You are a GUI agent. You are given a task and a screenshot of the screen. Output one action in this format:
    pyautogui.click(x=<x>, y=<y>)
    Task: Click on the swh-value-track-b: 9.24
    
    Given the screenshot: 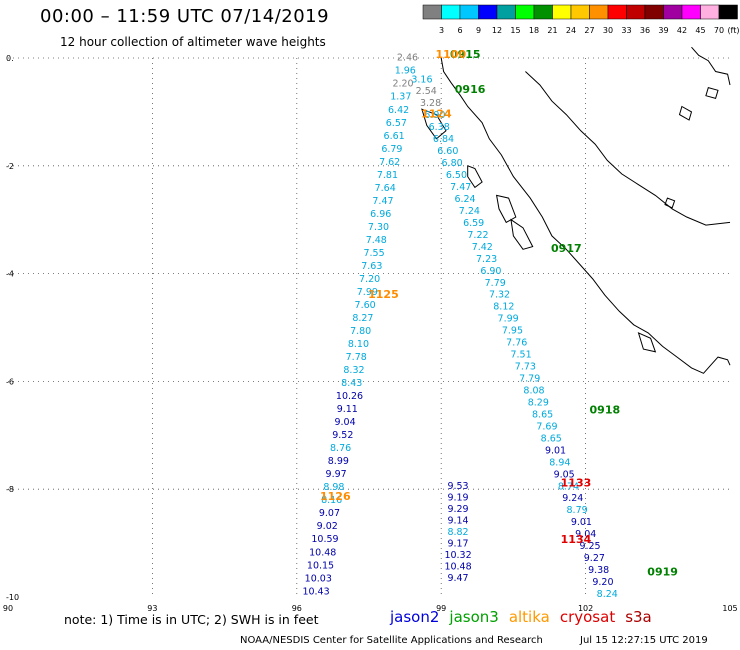 What is the action you would take?
    pyautogui.click(x=572, y=498)
    